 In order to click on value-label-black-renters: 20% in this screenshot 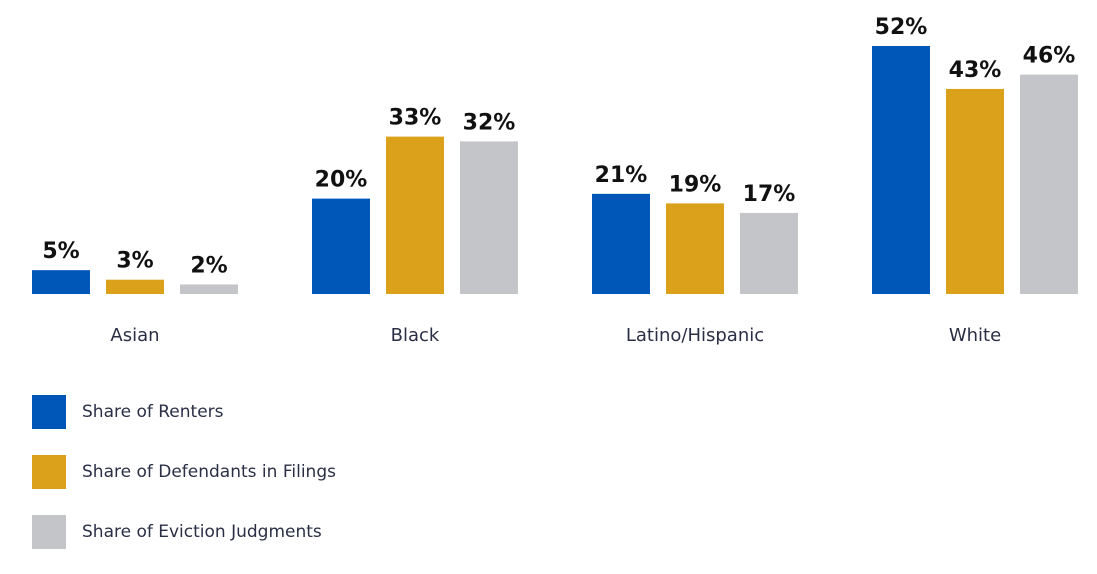, I will do `click(341, 180)`.